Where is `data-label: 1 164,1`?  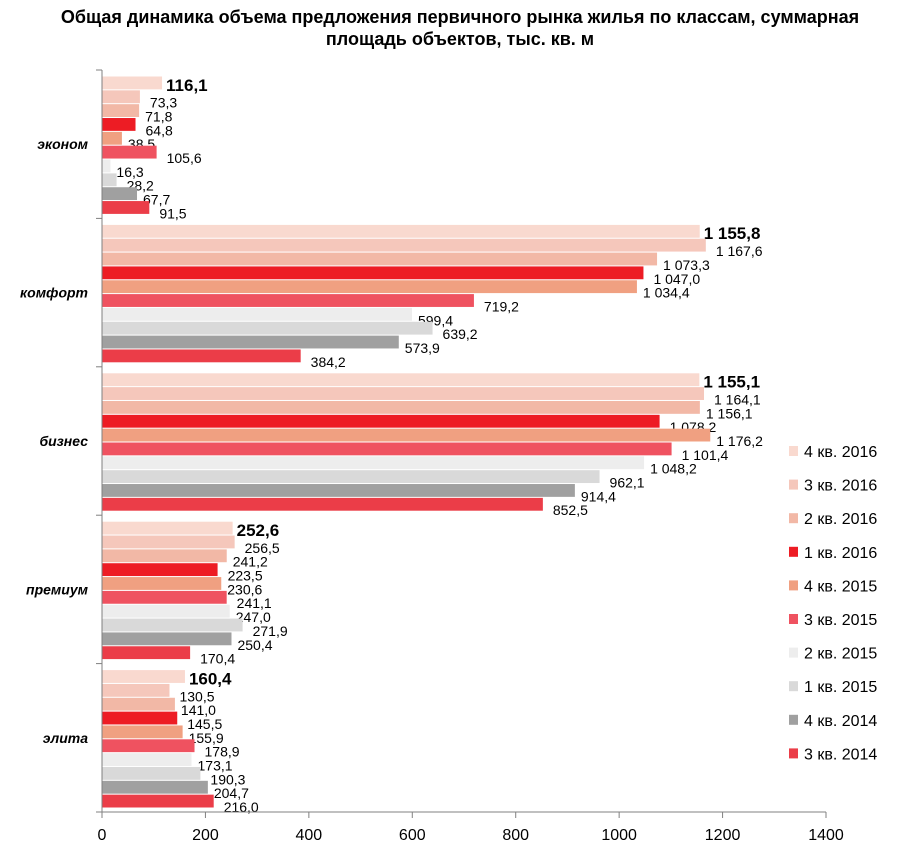 data-label: 1 164,1 is located at coordinates (737, 399).